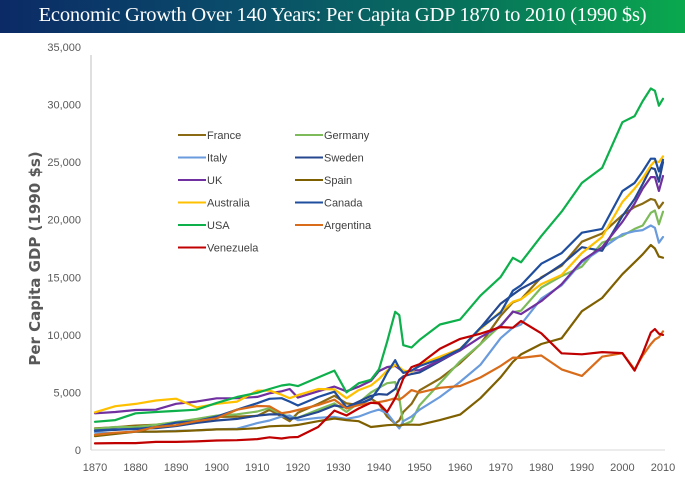 This screenshot has height=482, width=685. I want to click on legend-label: Spain, so click(338, 181).